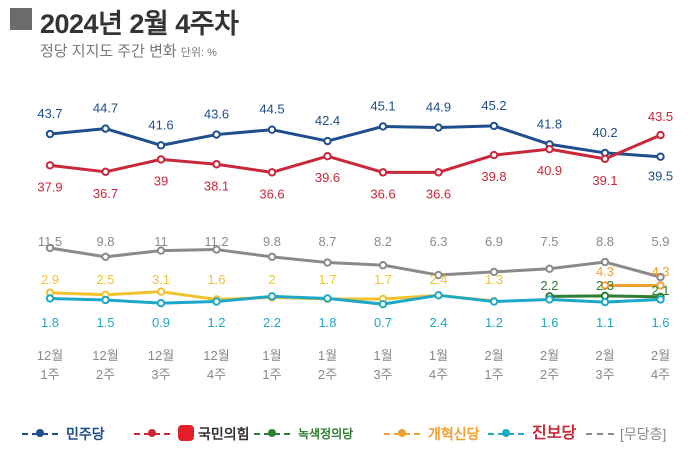 This screenshot has height=452, width=700. Describe the element at coordinates (216, 241) in the screenshot. I see `data-label: 11.2` at that location.